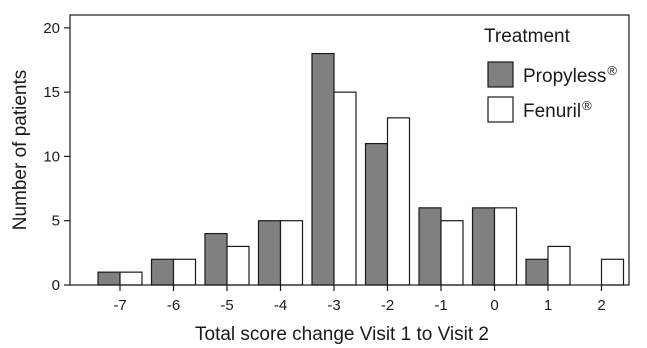 The width and height of the screenshot is (647, 348). Describe the element at coordinates (500, 109) in the screenshot. I see `legend-swatch-fenuril` at that location.